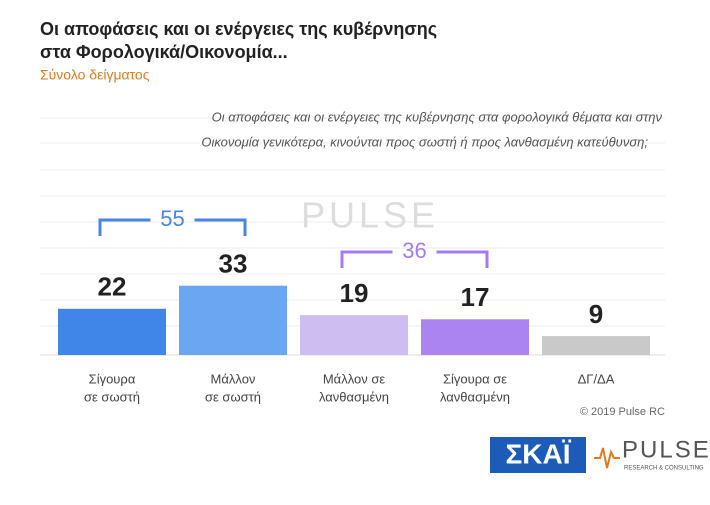 The height and width of the screenshot is (505, 710). I want to click on value-label: 22, so click(112, 287).